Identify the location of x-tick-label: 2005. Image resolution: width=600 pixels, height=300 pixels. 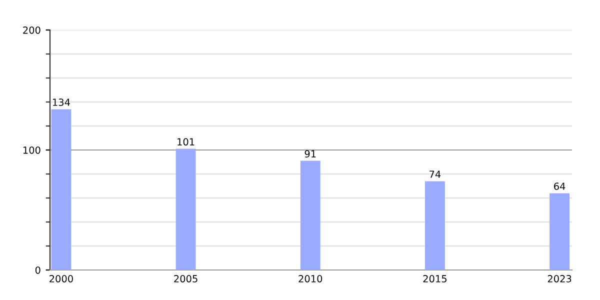
(186, 278).